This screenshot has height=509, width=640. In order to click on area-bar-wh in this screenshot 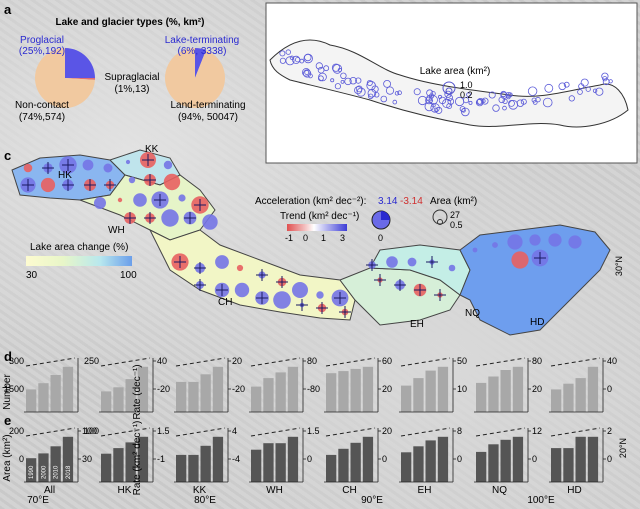, I will do `click(293, 459)`.